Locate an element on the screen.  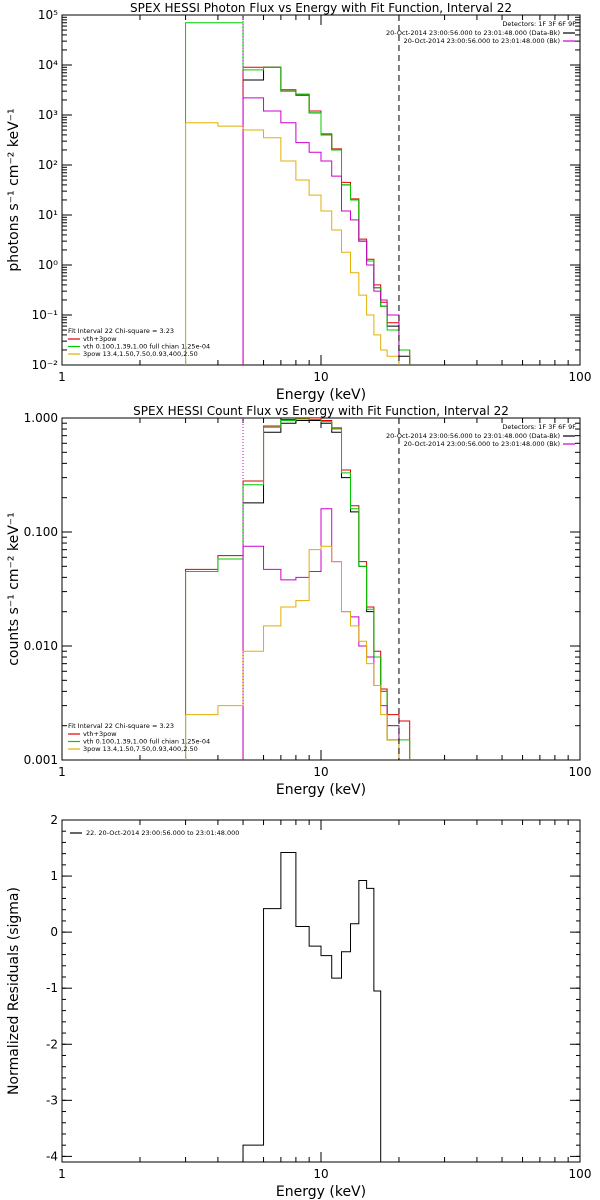
y-tick-label: 10⁻² is located at coordinates (45, 365).